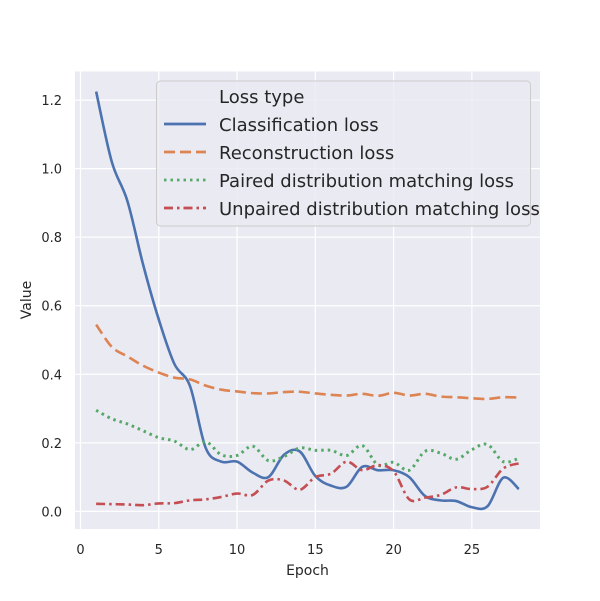 Image resolution: width=600 pixels, height=601 pixels. I want to click on legend-label: Reconstruction loss, so click(306, 153).